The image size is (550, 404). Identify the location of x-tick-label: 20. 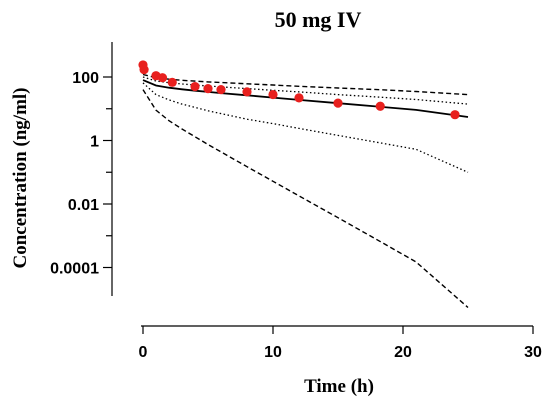
(403, 352).